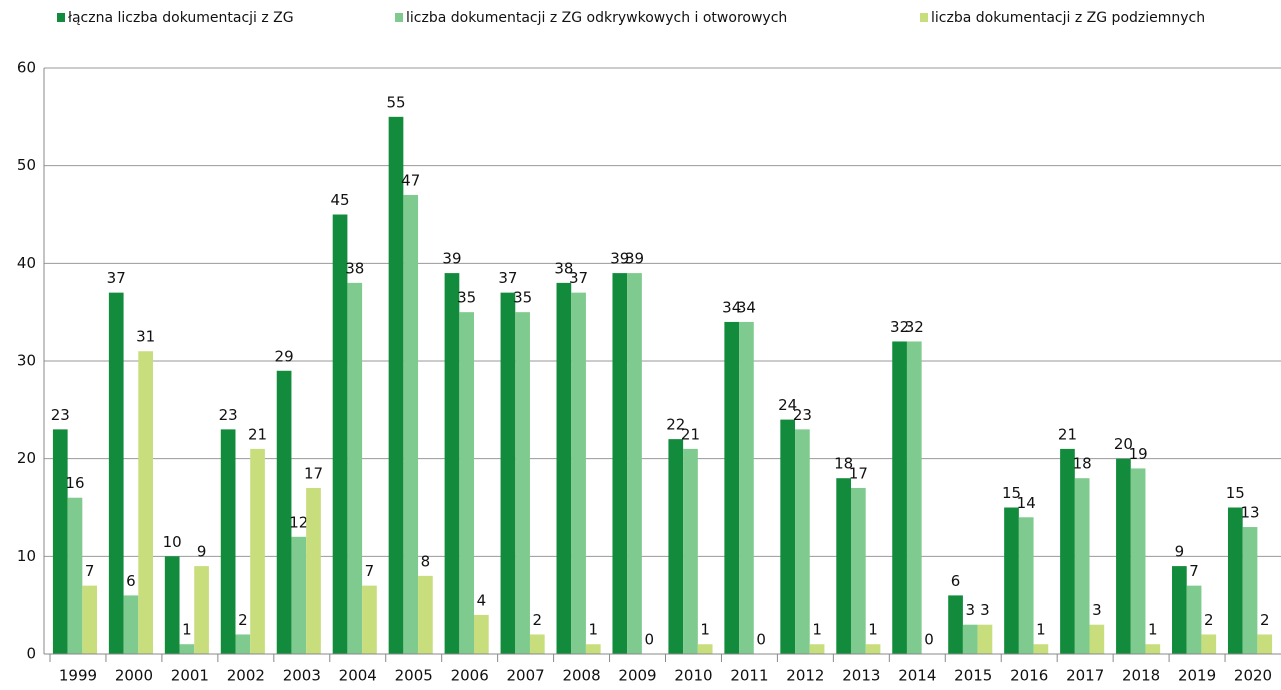 The height and width of the screenshot is (690, 1281). What do you see at coordinates (134, 676) in the screenshot?
I see `x-tick-label: 2000` at bounding box center [134, 676].